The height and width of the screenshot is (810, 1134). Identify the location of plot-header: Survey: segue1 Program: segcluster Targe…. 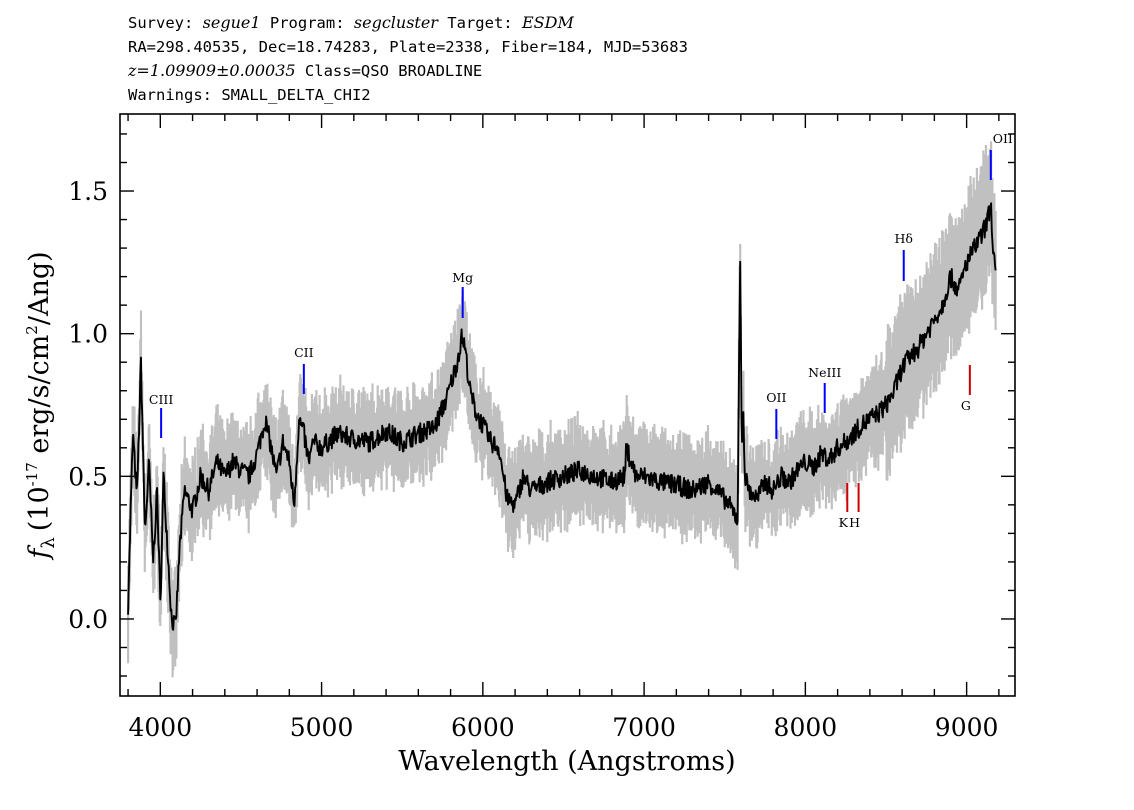
(407, 58).